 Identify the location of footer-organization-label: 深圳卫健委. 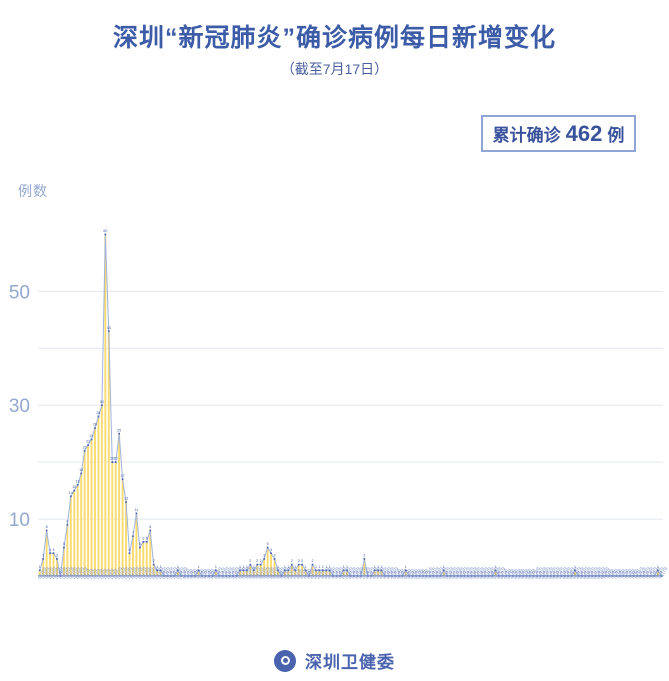
(350, 662).